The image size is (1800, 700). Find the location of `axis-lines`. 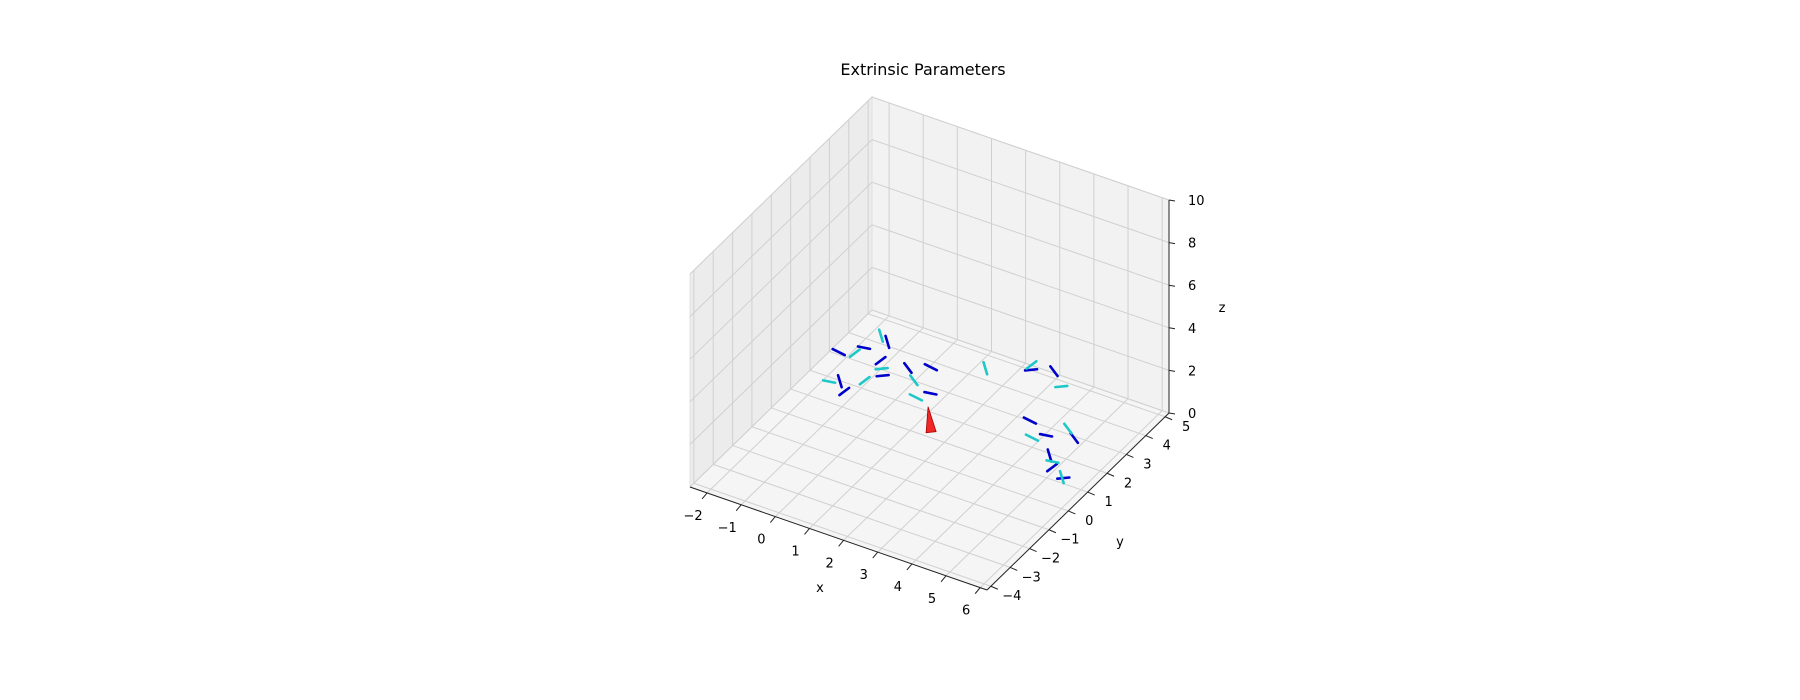

axis-lines is located at coordinates (929, 395).